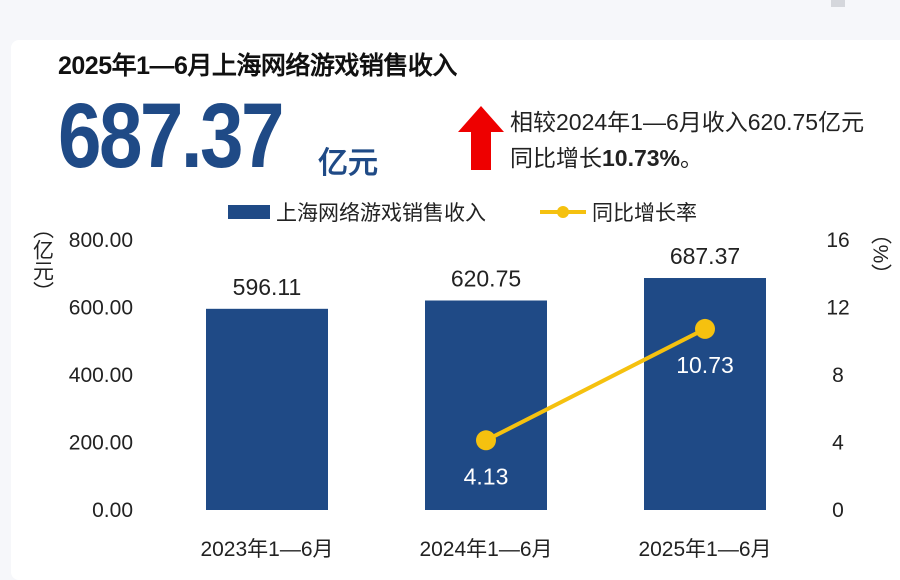 The width and height of the screenshot is (900, 580). I want to click on left-tick-label: 400.00, so click(101, 375).